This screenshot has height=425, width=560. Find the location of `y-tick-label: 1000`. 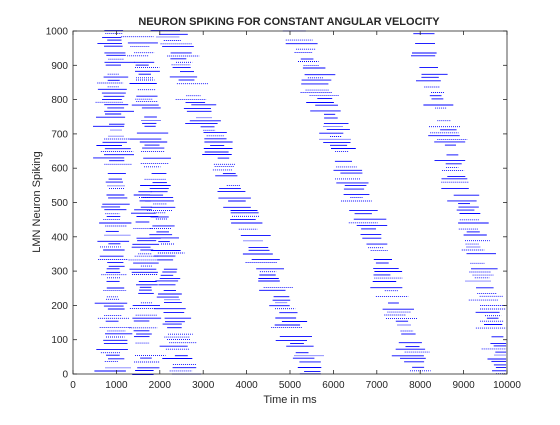

y-tick-label: 1000 is located at coordinates (57, 32).